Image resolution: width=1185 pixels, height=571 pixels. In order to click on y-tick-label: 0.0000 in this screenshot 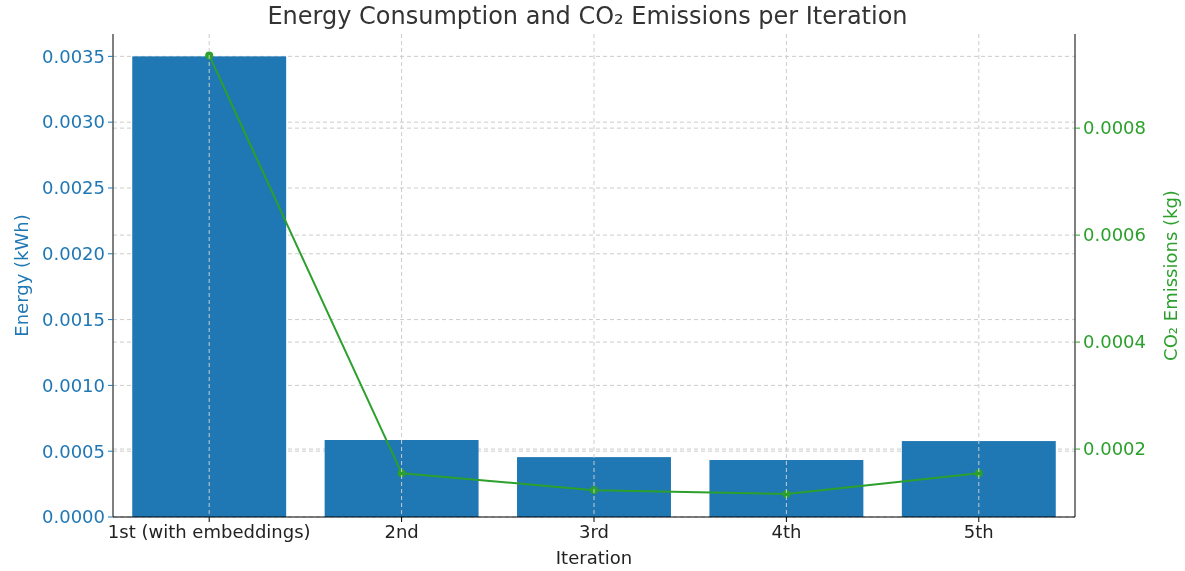, I will do `click(73, 517)`.